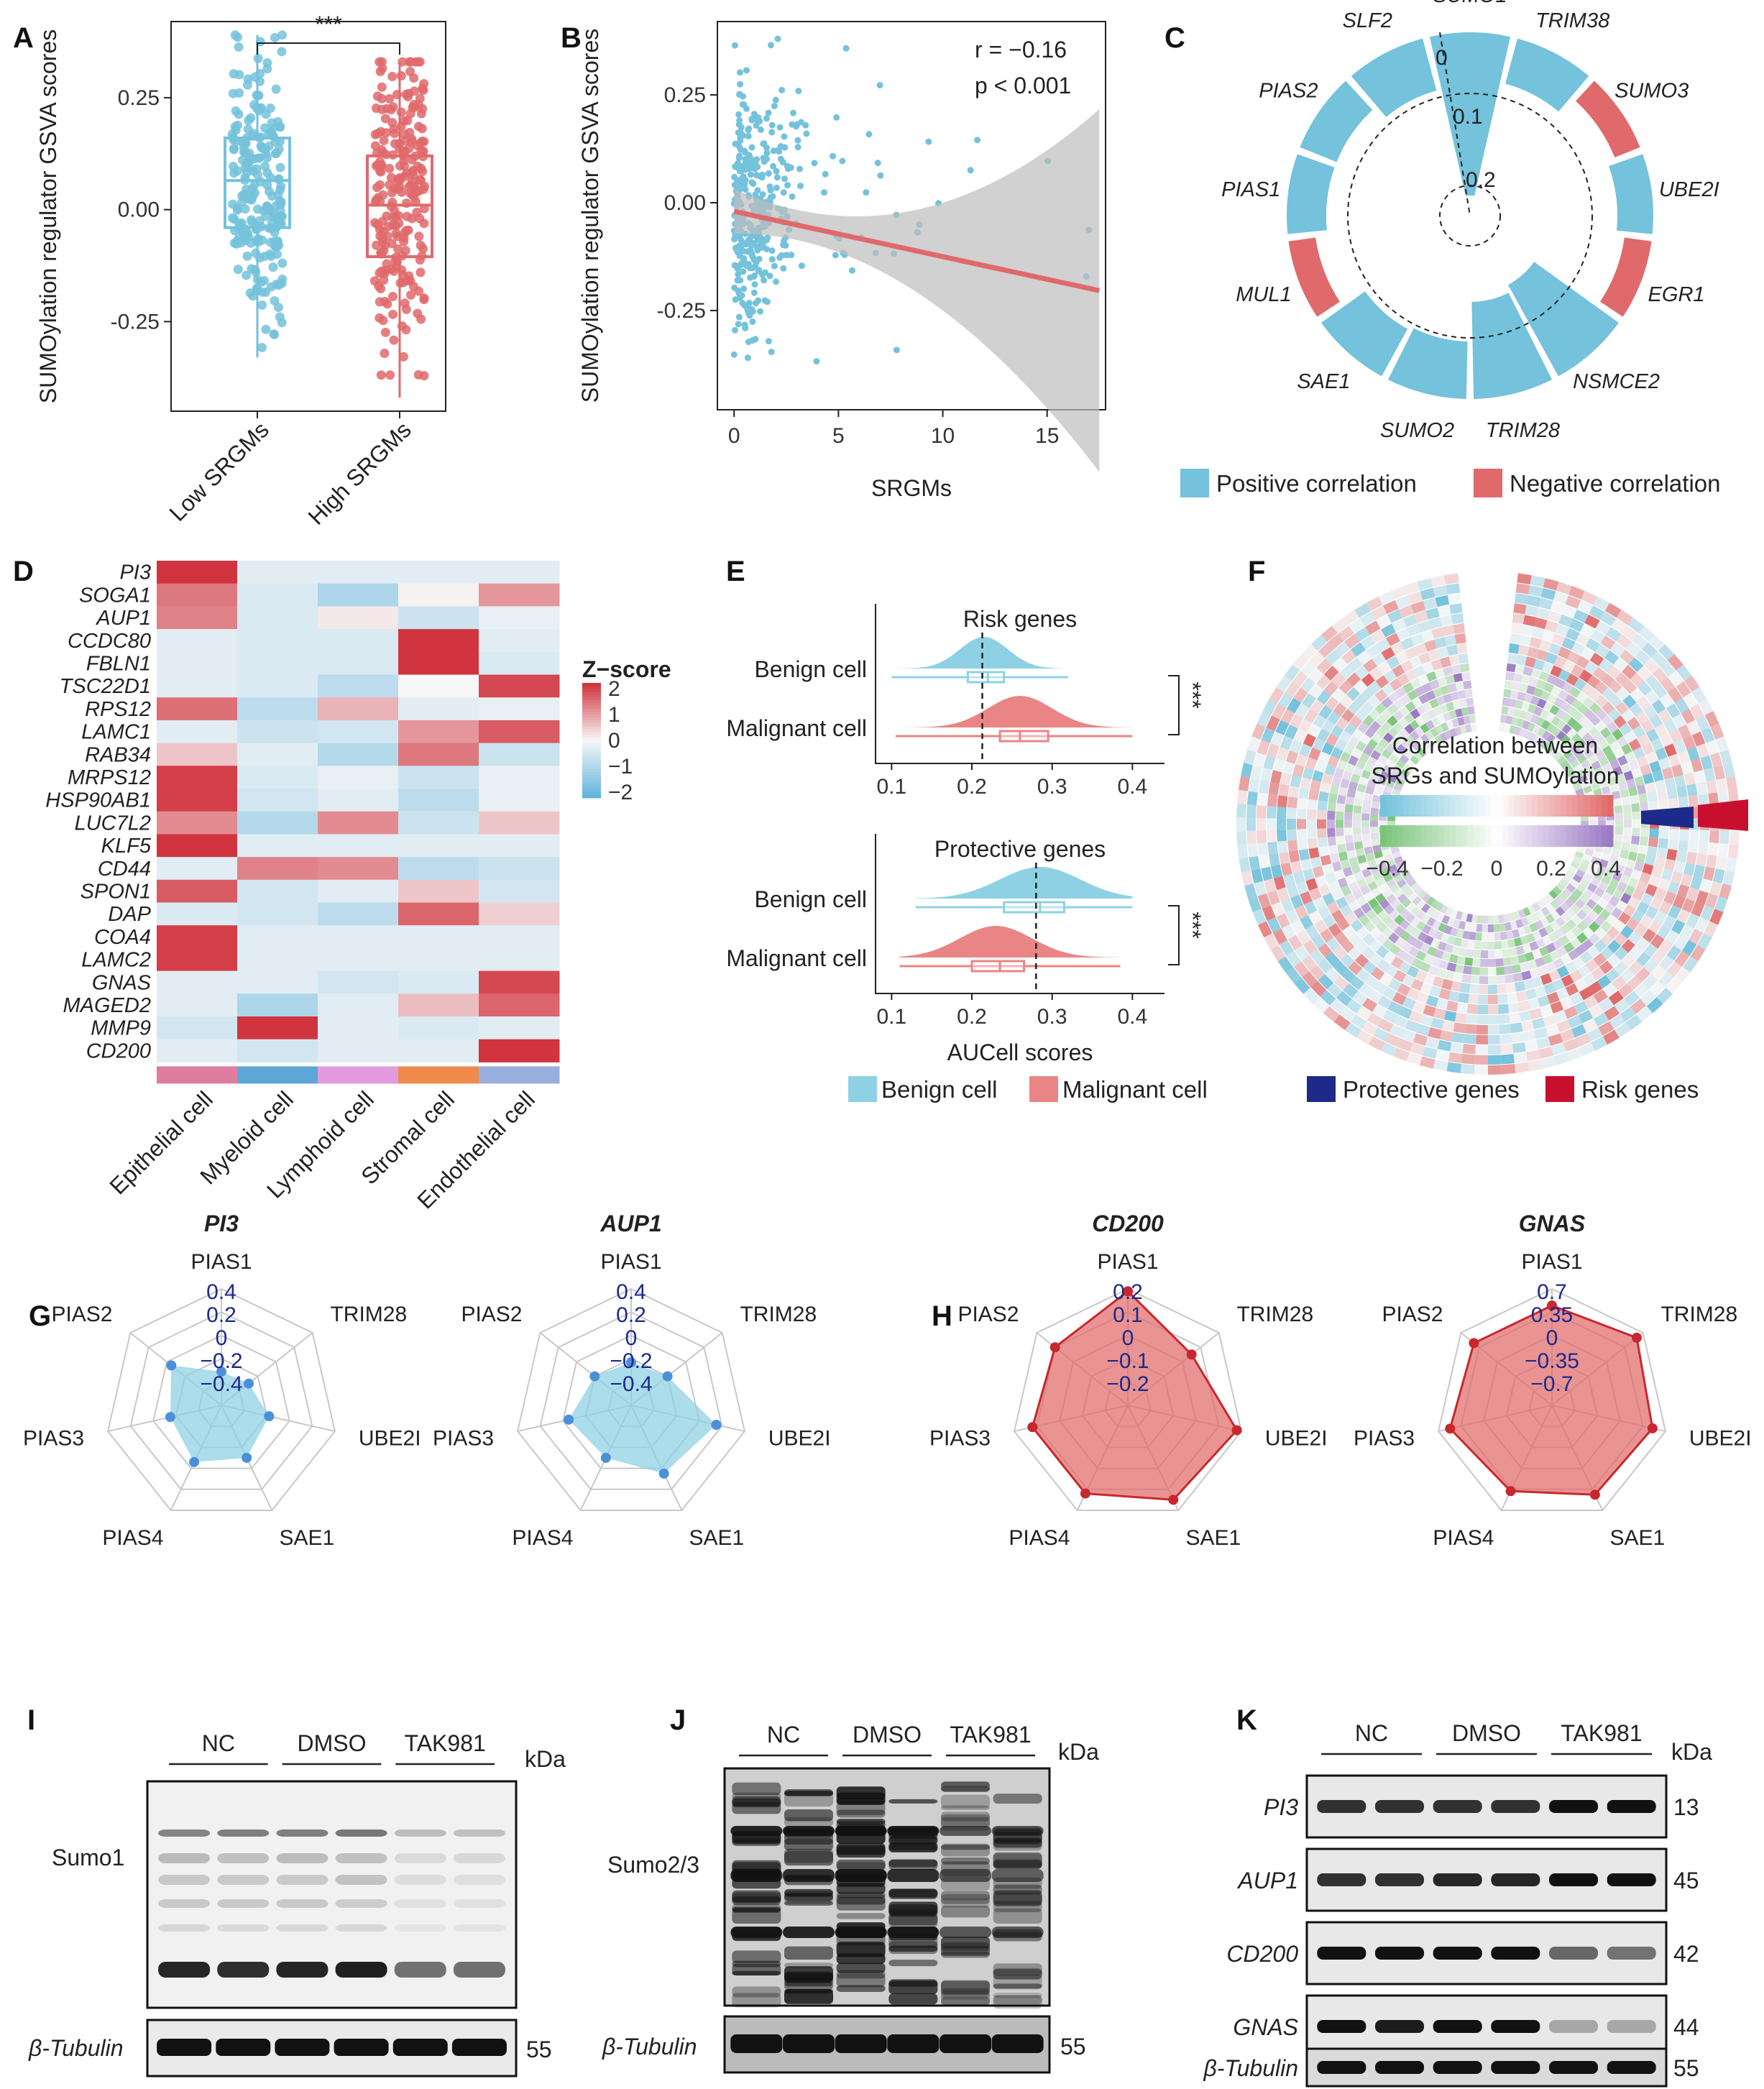 The width and height of the screenshot is (1764, 2089). What do you see at coordinates (1723, 815) in the screenshot?
I see `risk-marker` at bounding box center [1723, 815].